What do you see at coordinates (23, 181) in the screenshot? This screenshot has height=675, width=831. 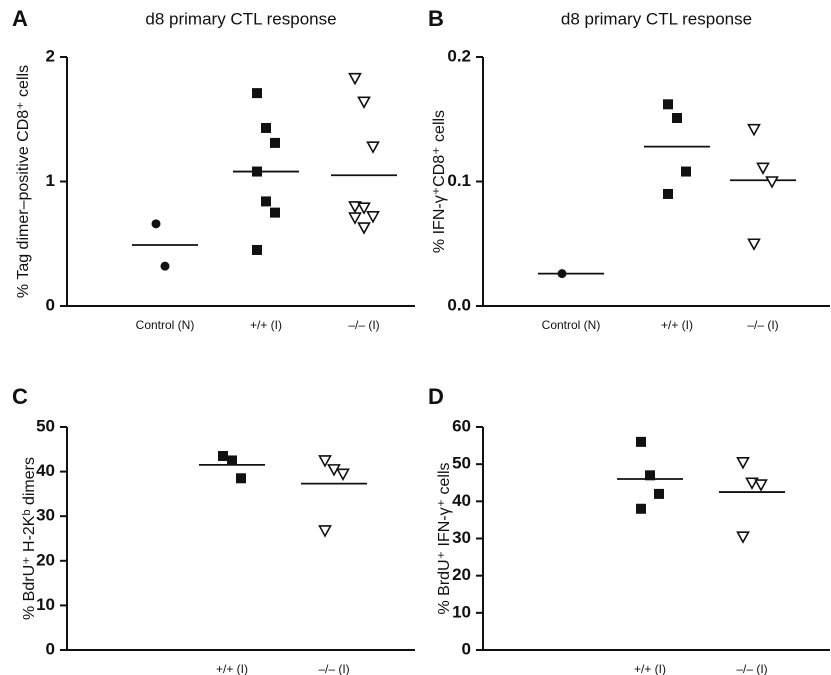 I see `y-axis-label: % Tag dimer–positive CD8⁺ cells` at bounding box center [23, 181].